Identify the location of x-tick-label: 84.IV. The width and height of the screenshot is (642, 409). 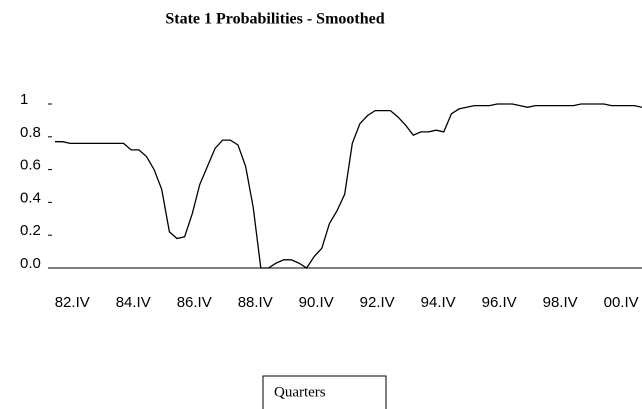
(133, 302).